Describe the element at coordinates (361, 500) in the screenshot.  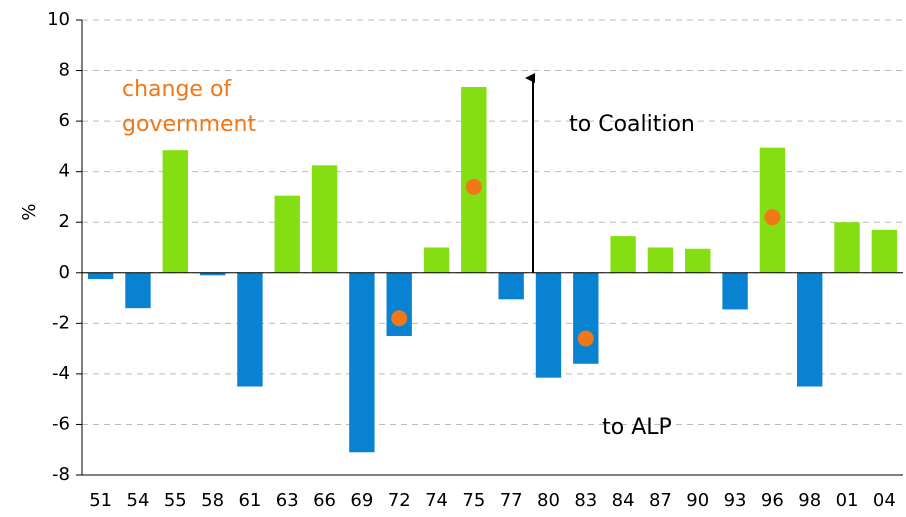
I see `x-tick-label: 69` at that location.